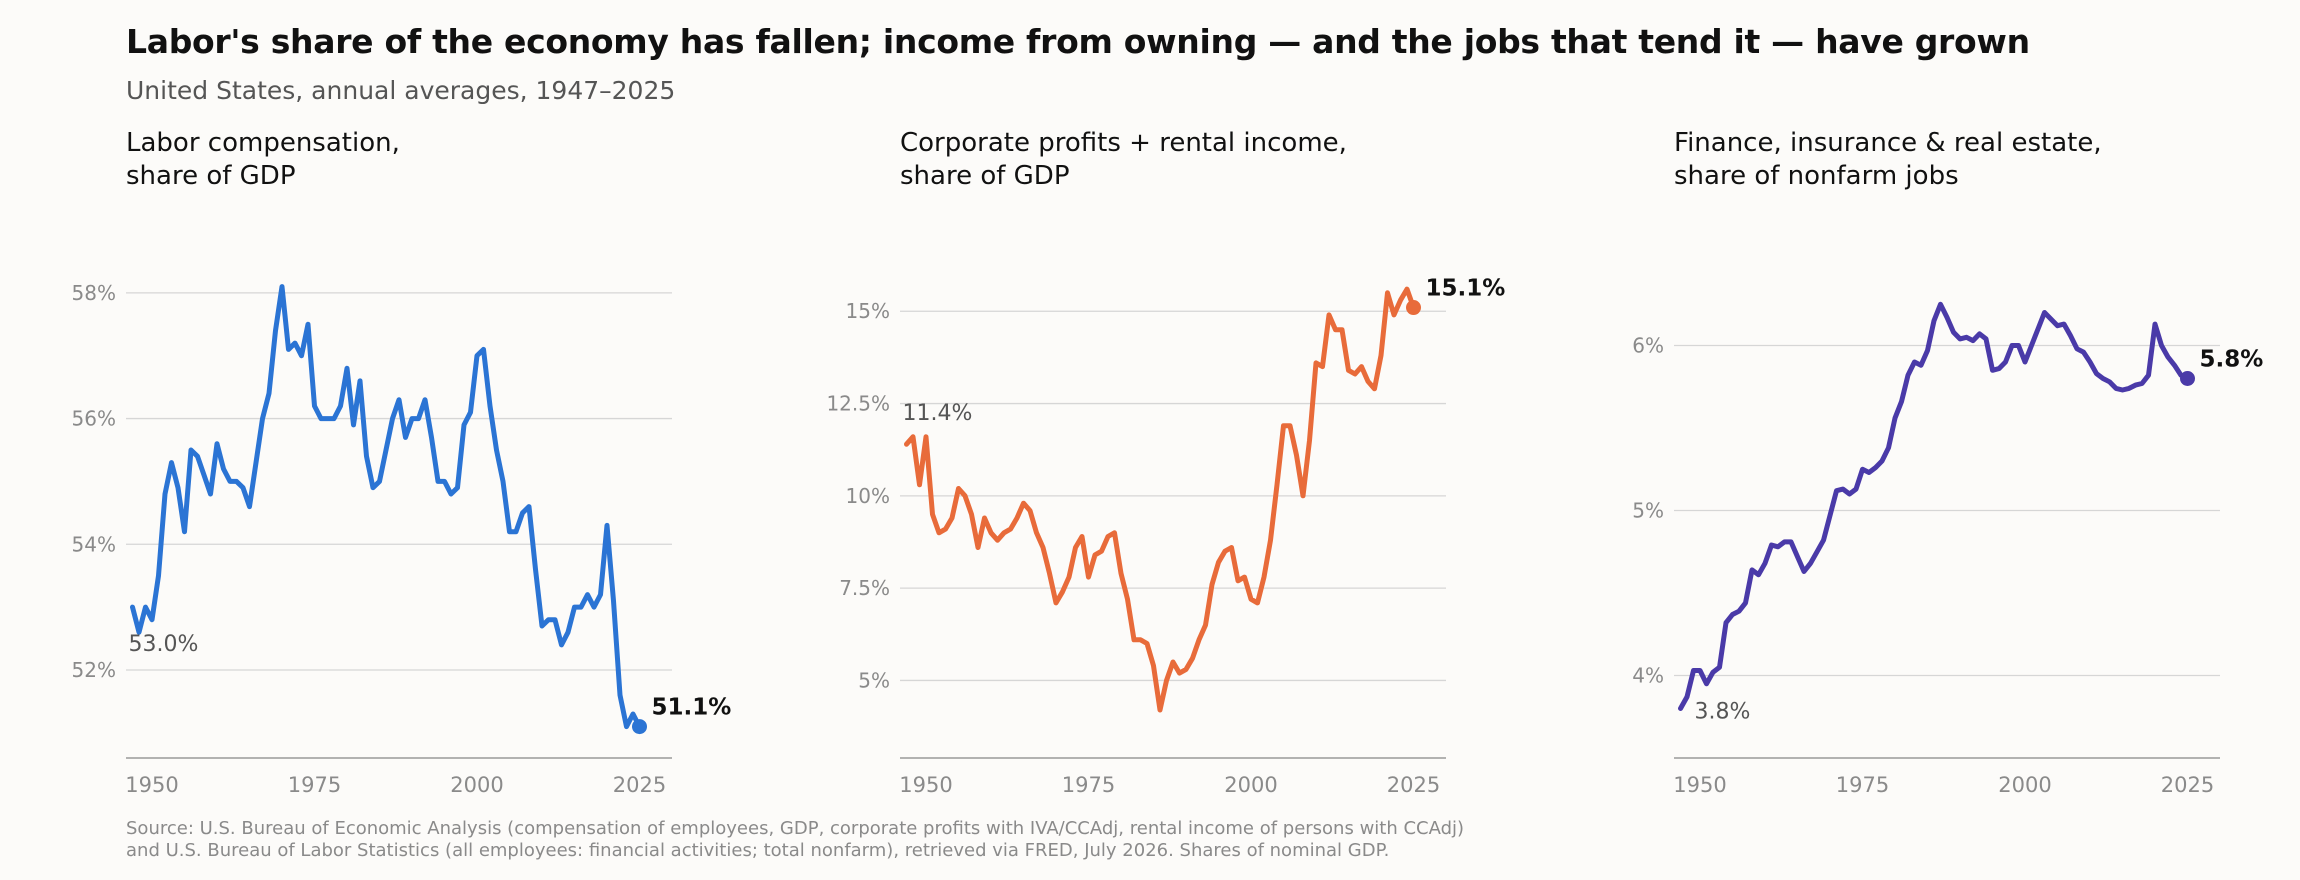  Describe the element at coordinates (2232, 360) in the screenshot. I see `end-value-label: 5.8%` at that location.